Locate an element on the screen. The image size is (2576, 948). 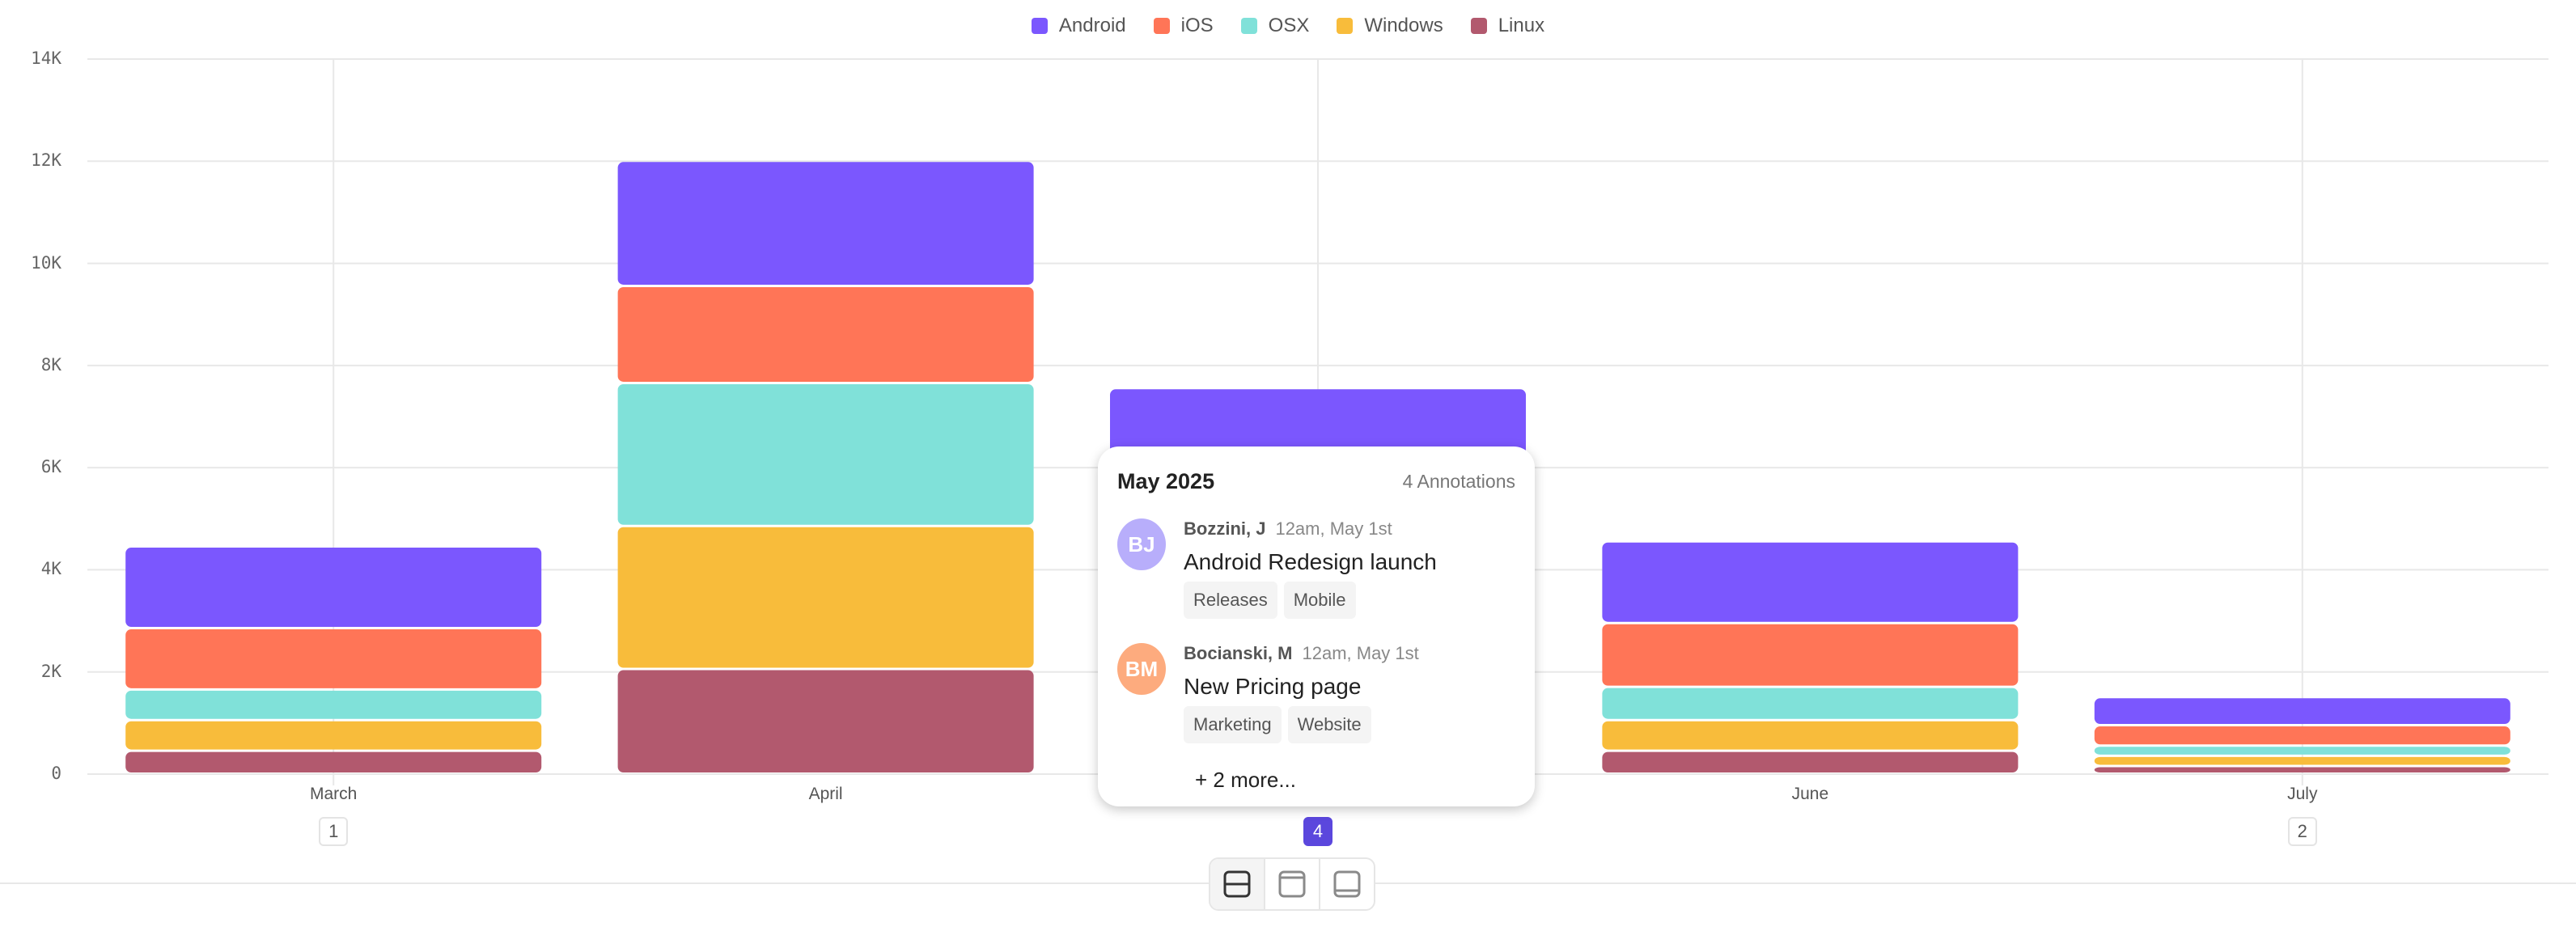
bar-segment-linux-april is located at coordinates (825, 721).